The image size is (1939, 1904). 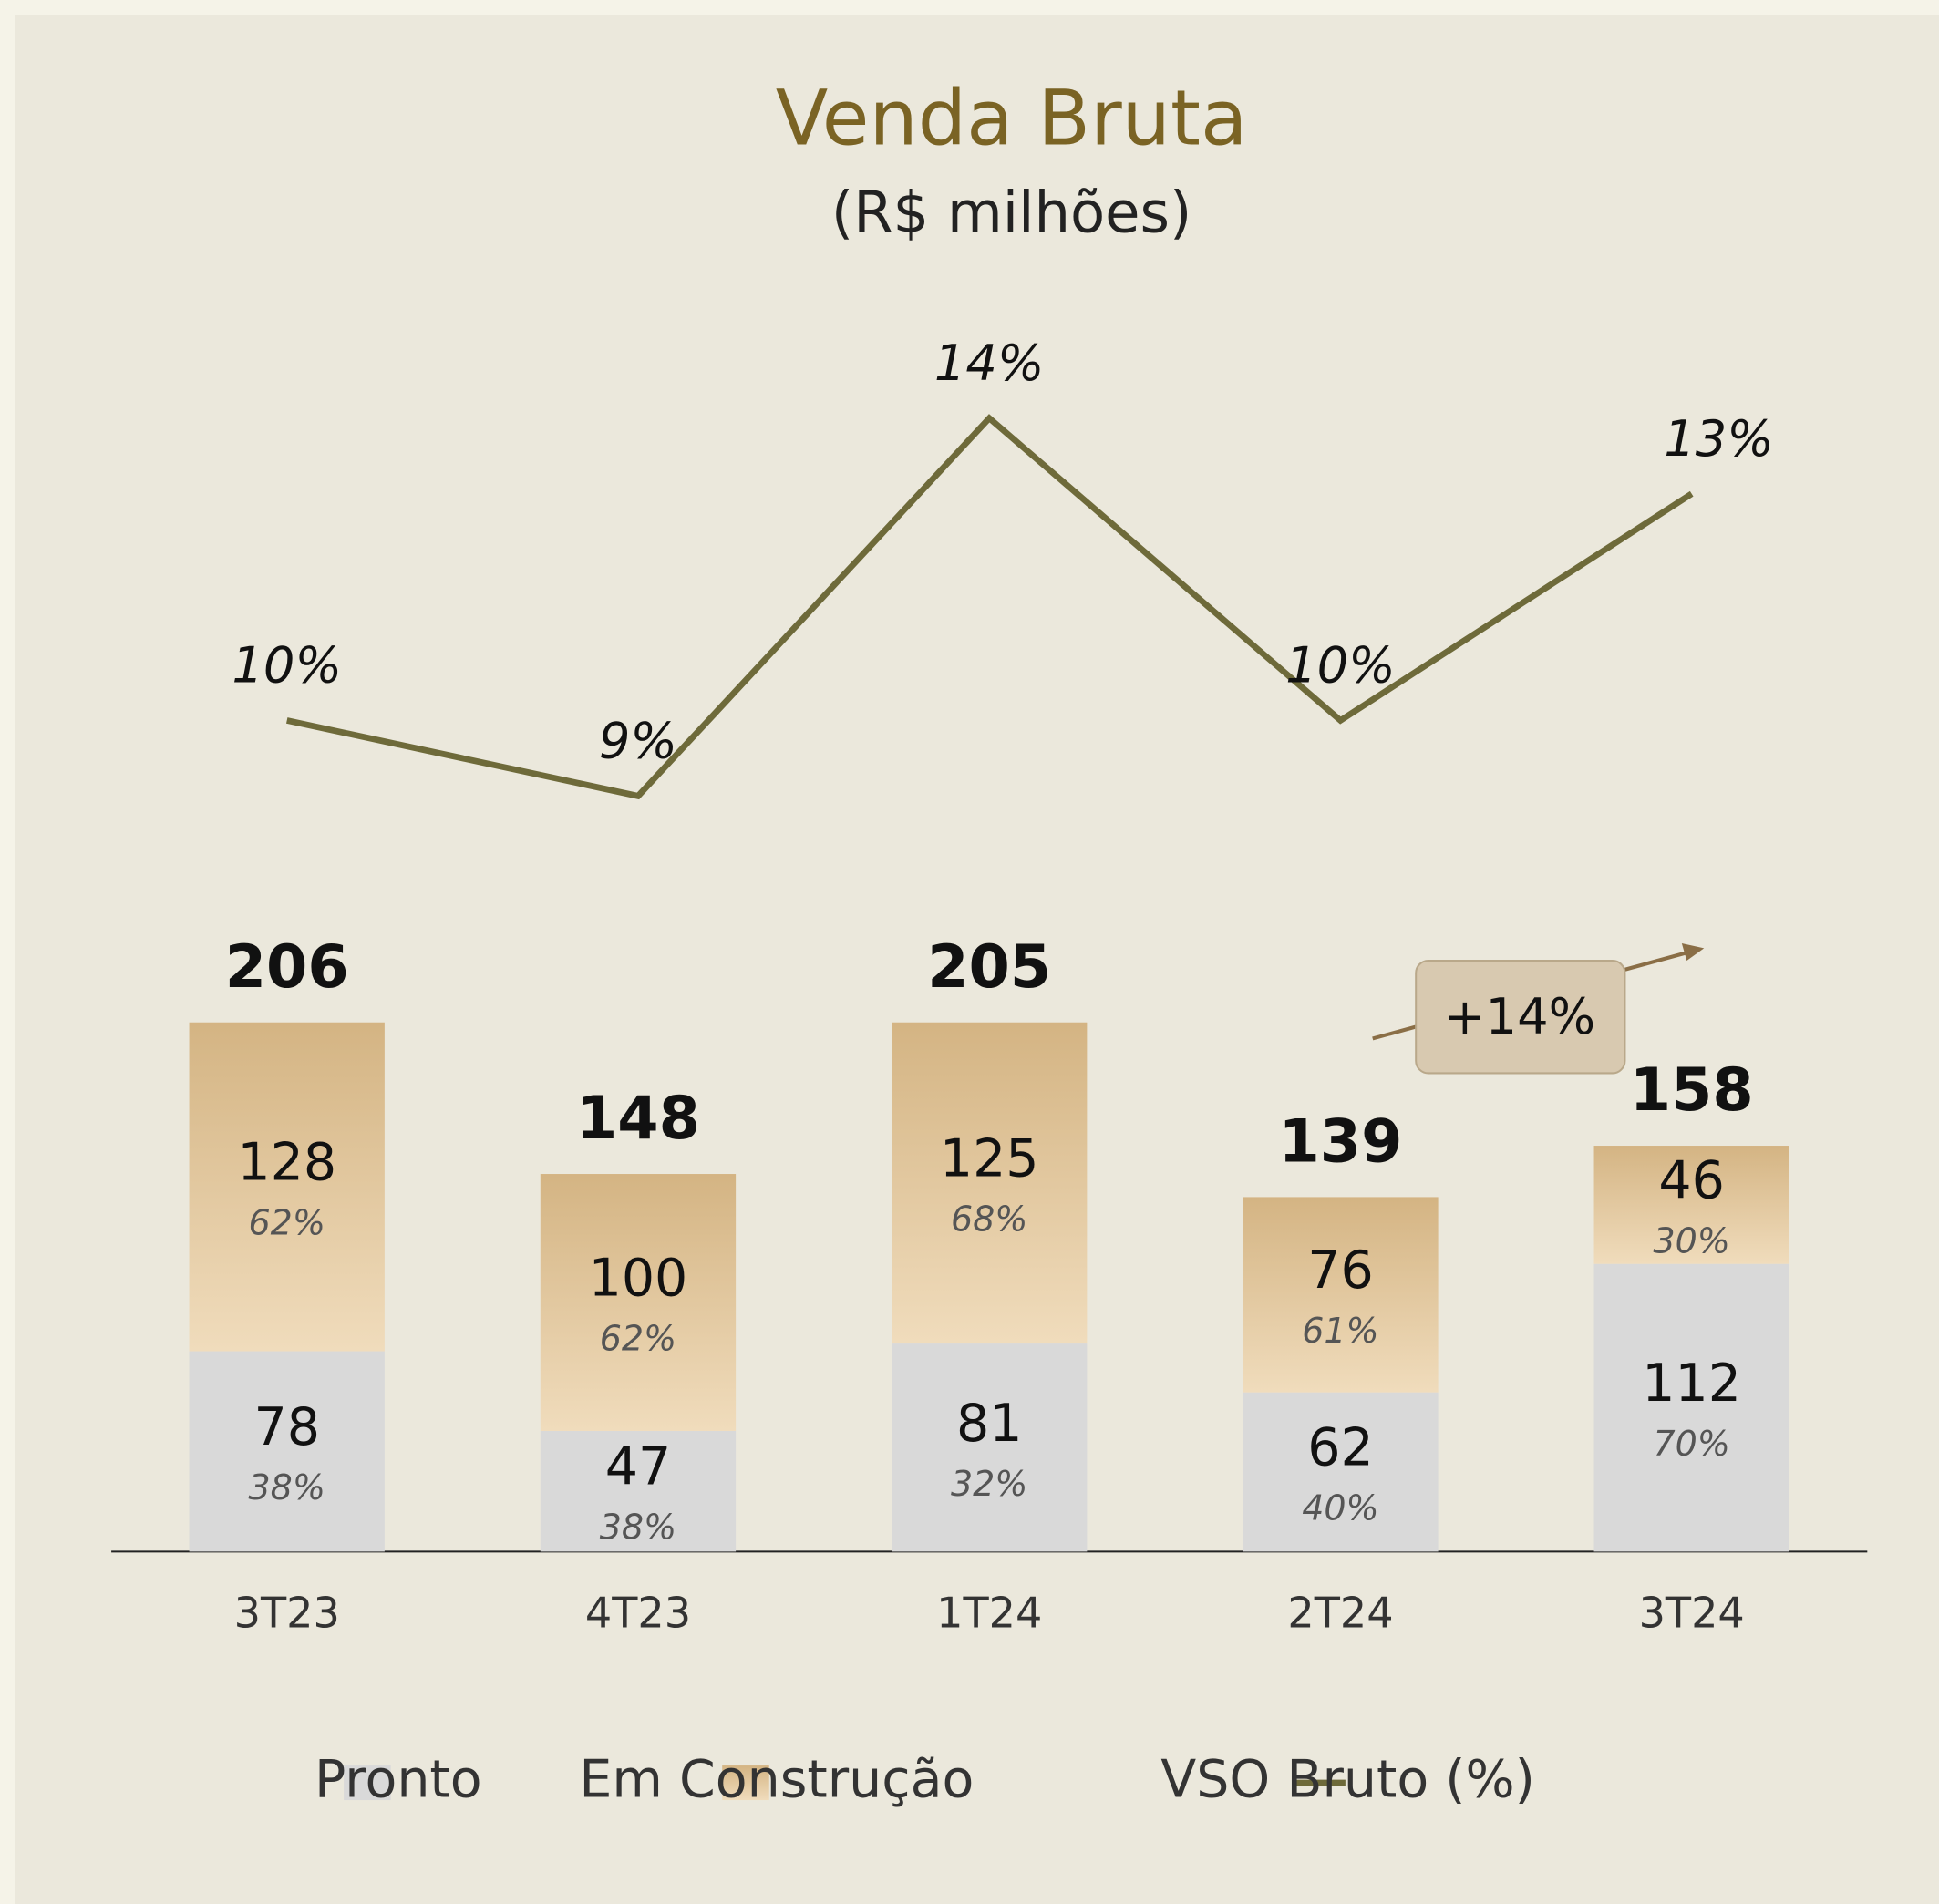 I want to click on total-label: 158, so click(x=1692, y=1090).